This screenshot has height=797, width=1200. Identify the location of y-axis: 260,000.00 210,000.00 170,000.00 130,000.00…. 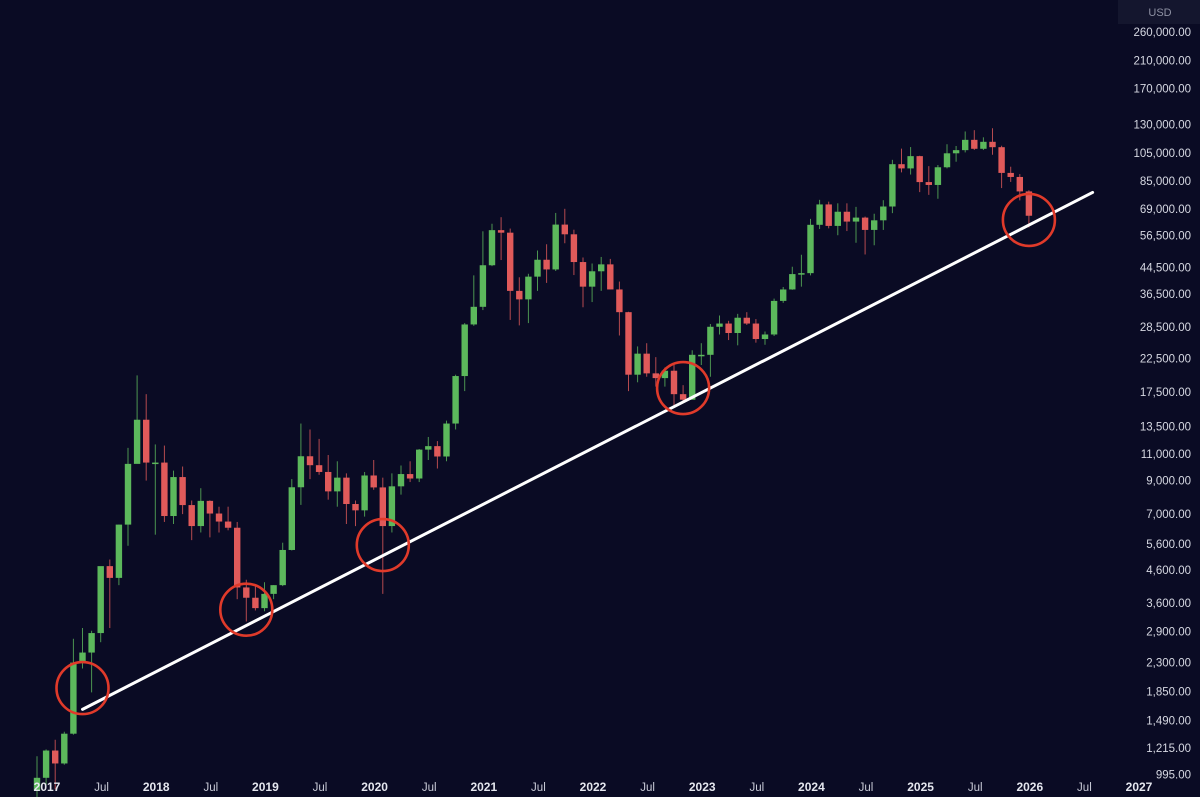
(1162, 404).